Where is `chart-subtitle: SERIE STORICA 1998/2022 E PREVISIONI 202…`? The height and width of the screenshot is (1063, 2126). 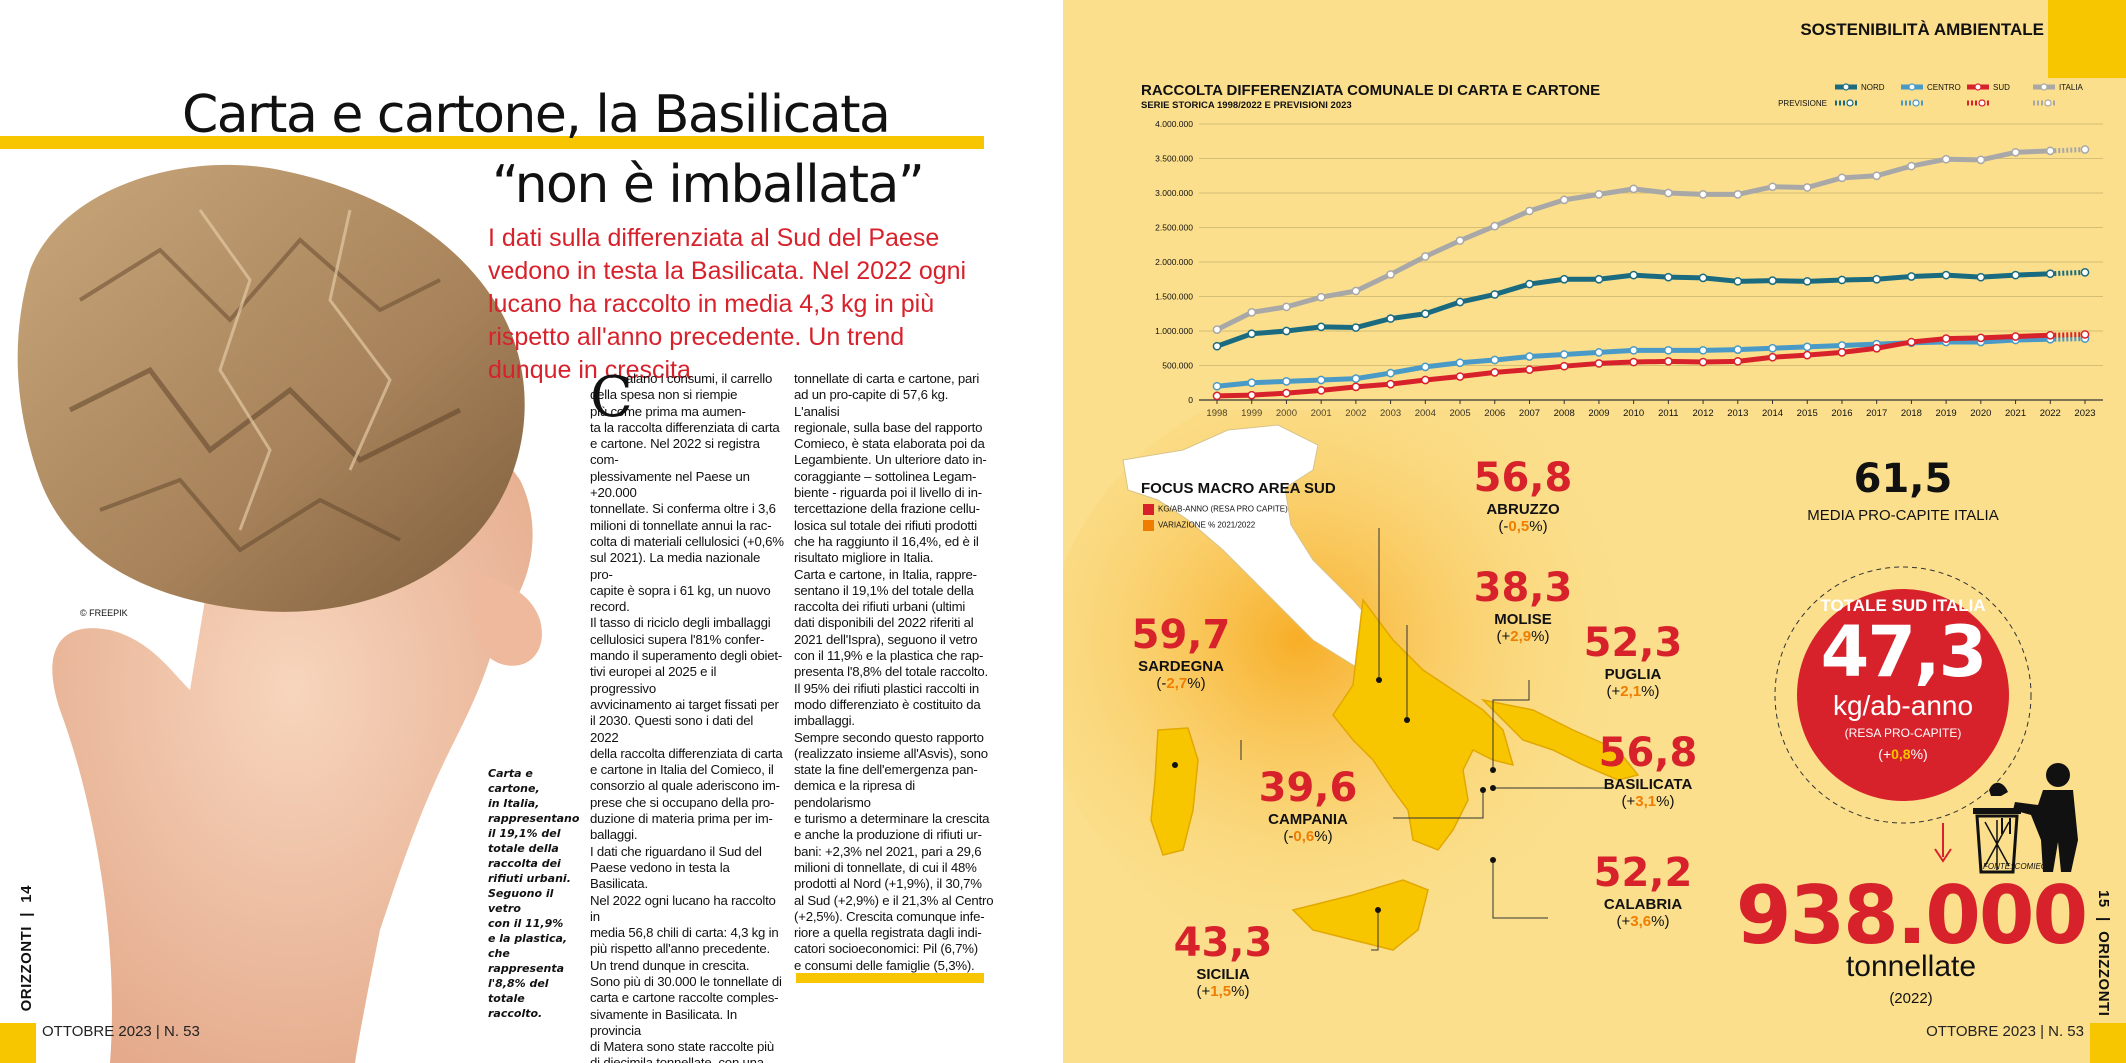
chart-subtitle: SERIE STORICA 1998/2022 E PREVISIONI 202… is located at coordinates (1246, 105).